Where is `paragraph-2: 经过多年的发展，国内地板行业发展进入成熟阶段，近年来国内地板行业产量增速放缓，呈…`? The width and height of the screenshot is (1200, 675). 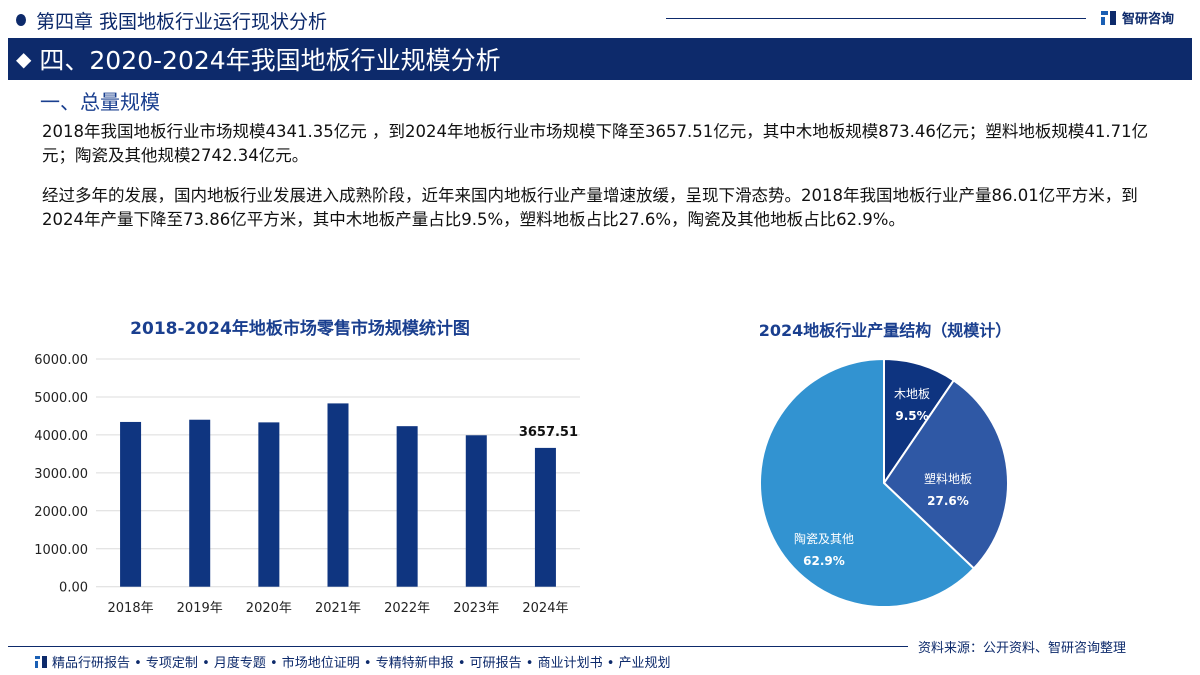 paragraph-2: 经过多年的发展，国内地板行业发展进入成熟阶段，近年来国内地板行业产量增速放缓，呈… is located at coordinates (590, 207).